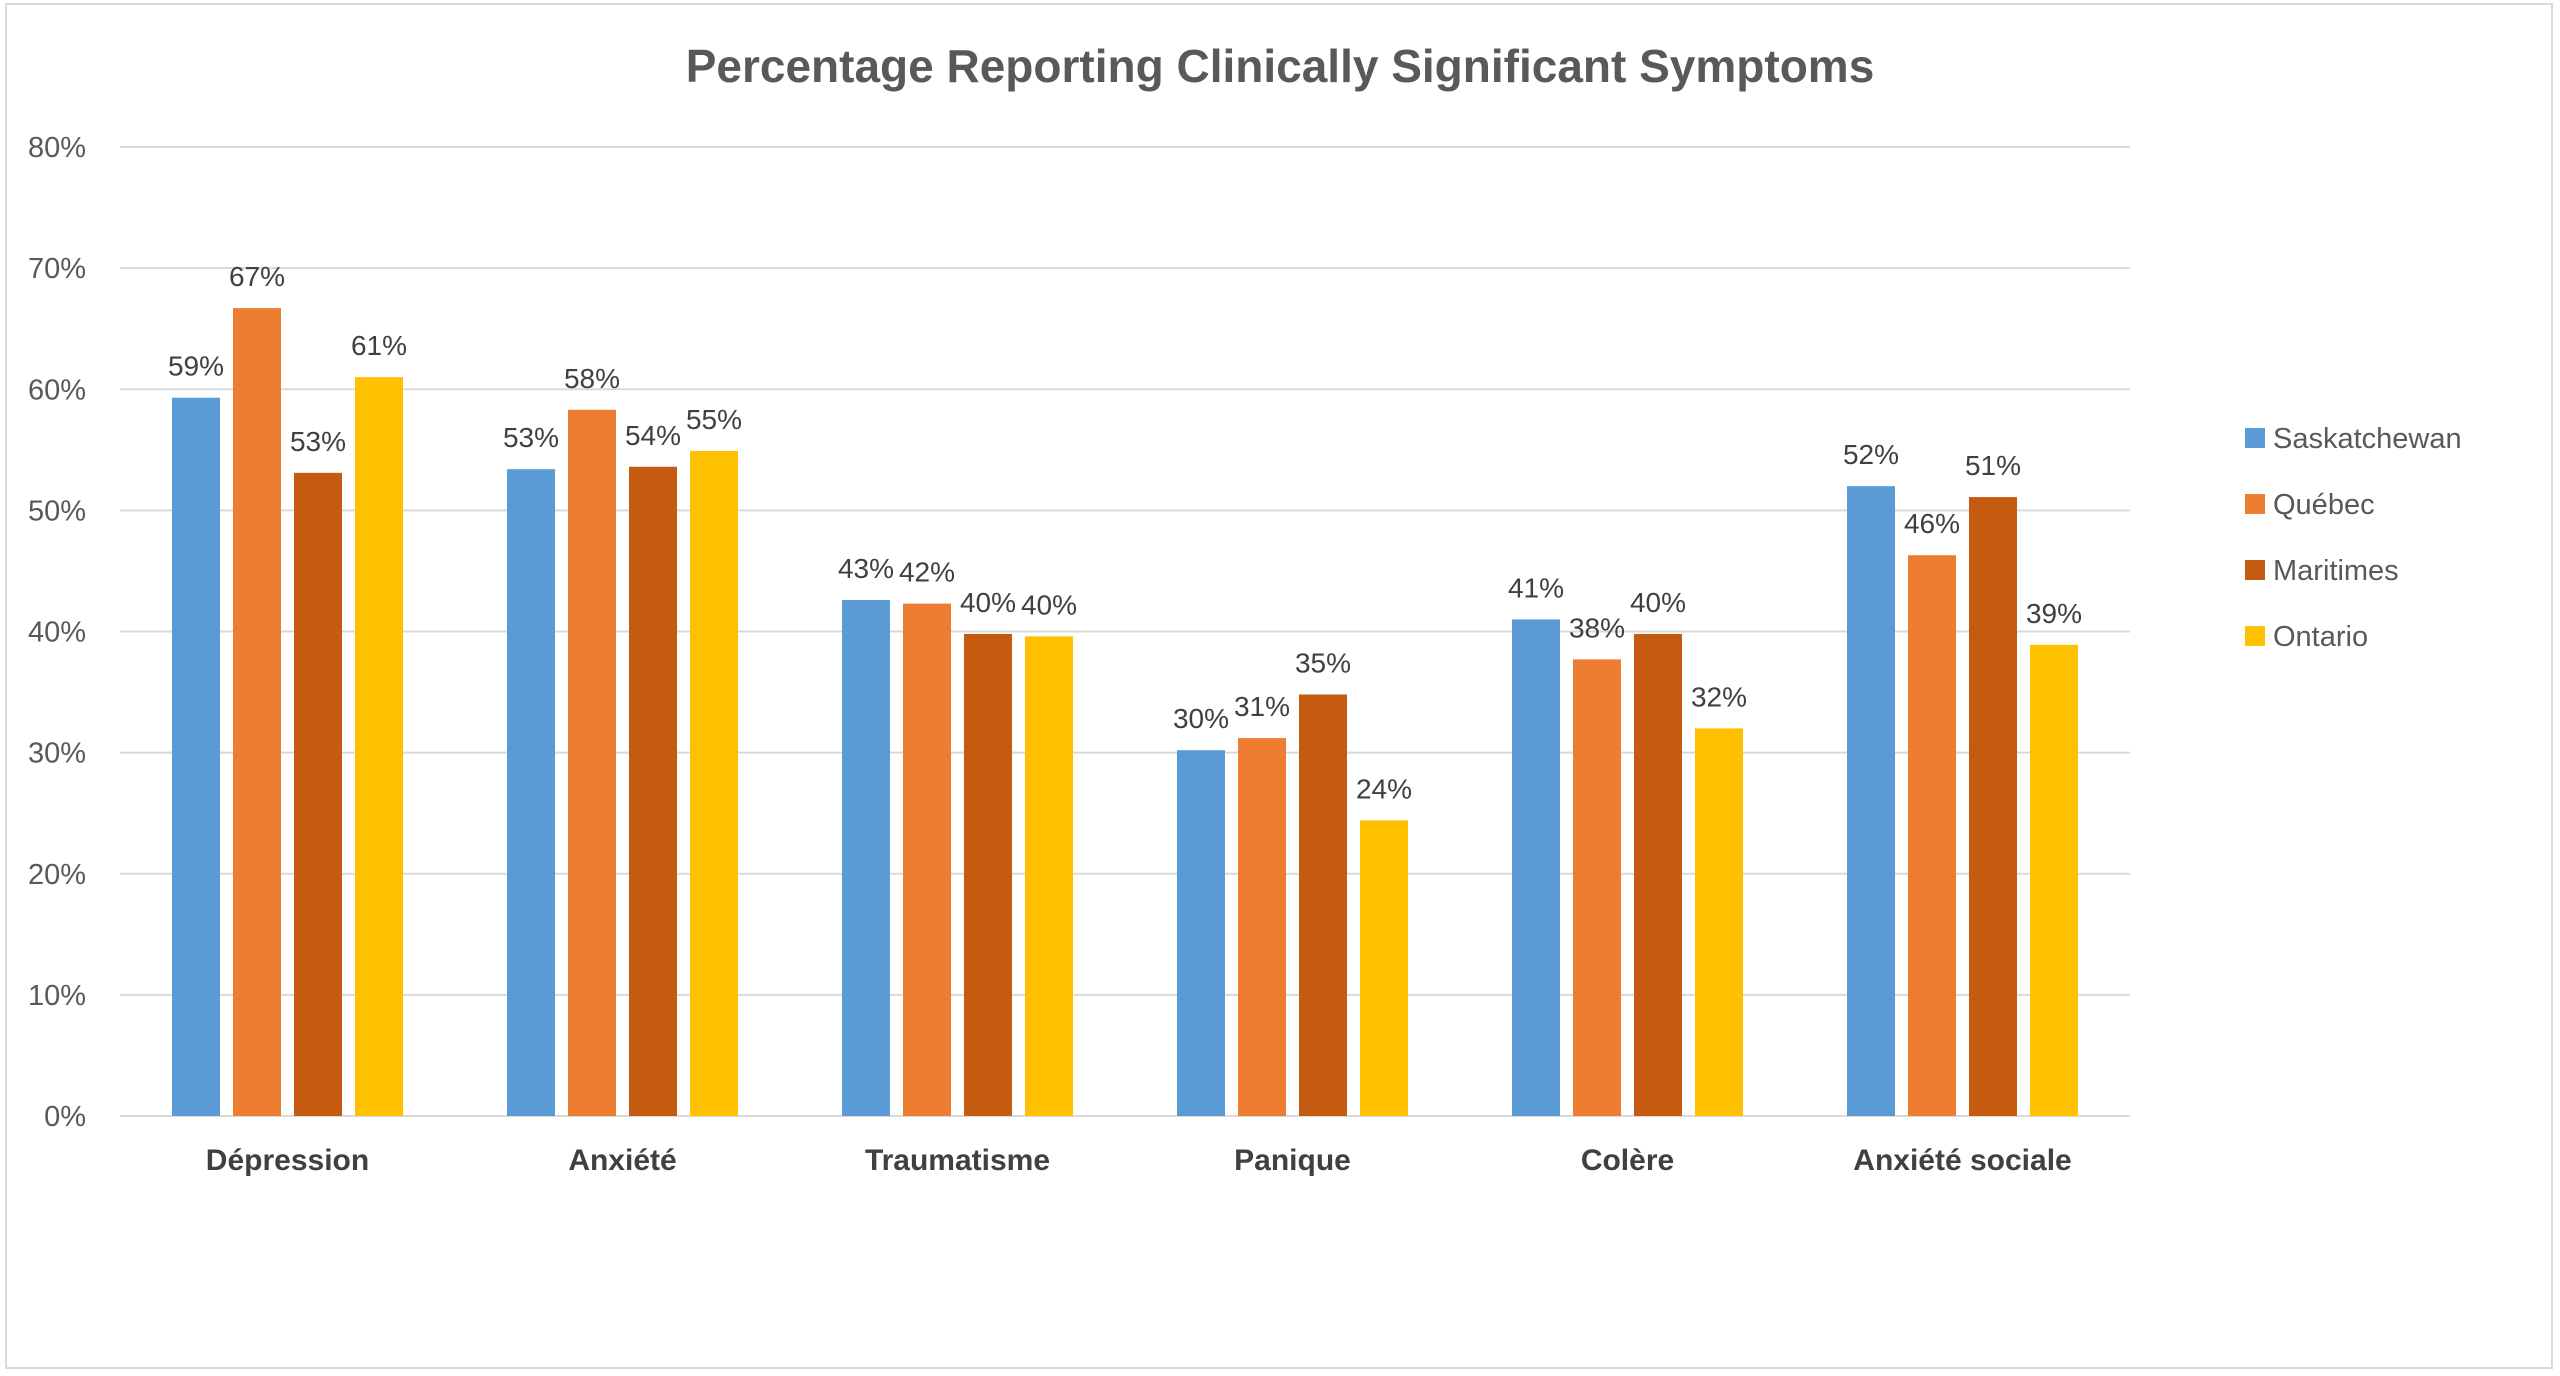 The height and width of the screenshot is (1376, 2560). What do you see at coordinates (65, 1117) in the screenshot?
I see `y-tick-label: 0%` at bounding box center [65, 1117].